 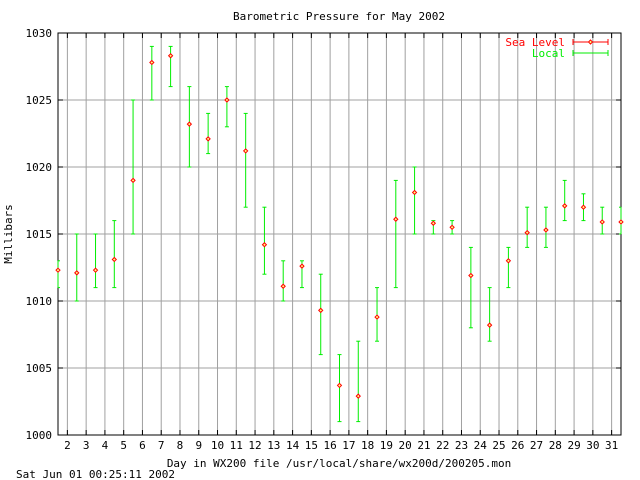 I want to click on y-tick-label: 1015, so click(x=39, y=234).